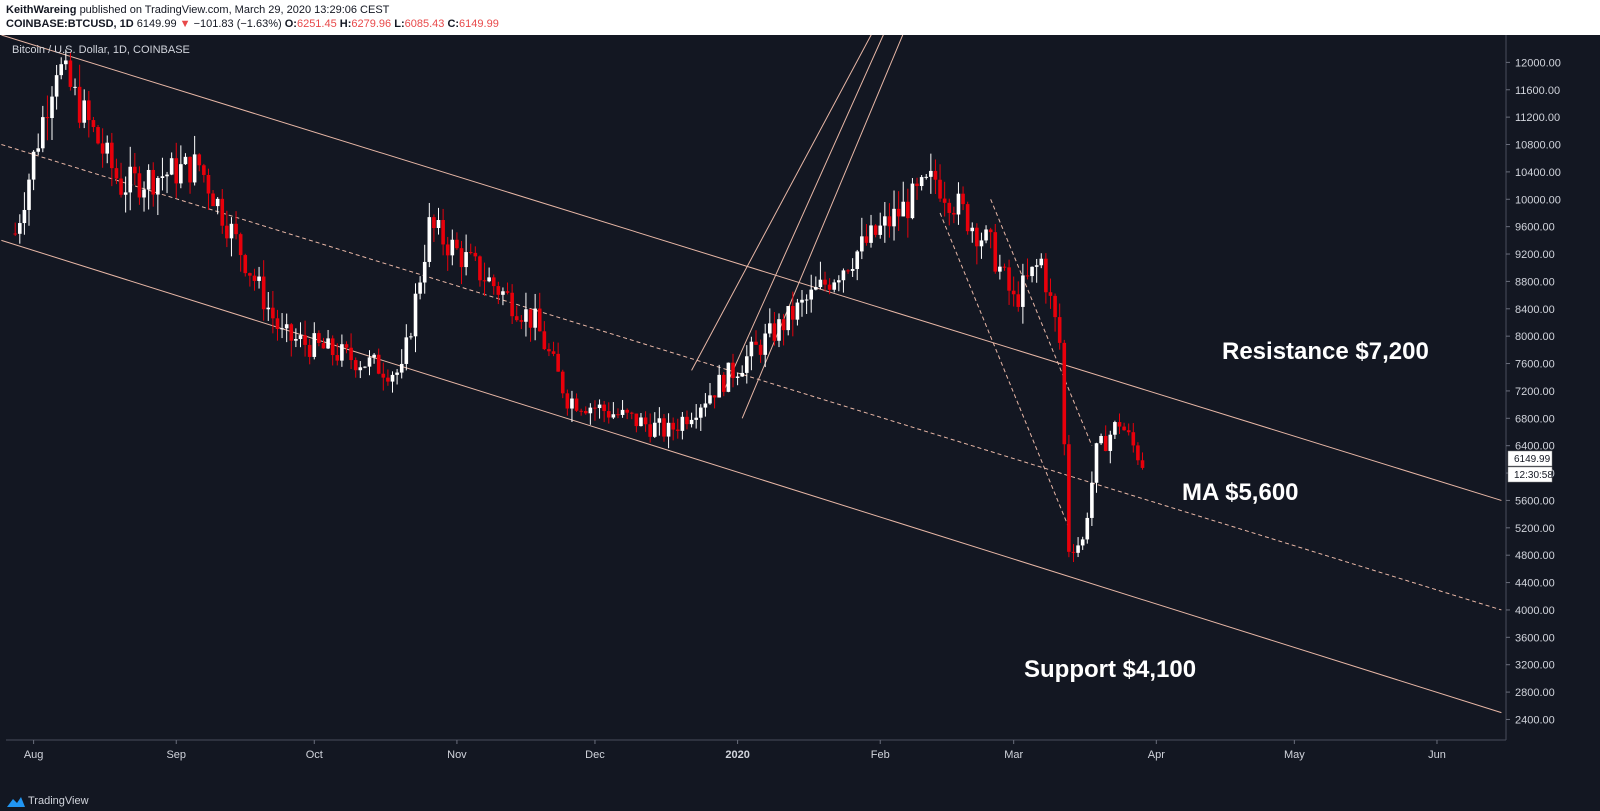 The image size is (1600, 811). Describe the element at coordinates (1535, 720) in the screenshot. I see `y-tick-label: 2400.00` at that location.